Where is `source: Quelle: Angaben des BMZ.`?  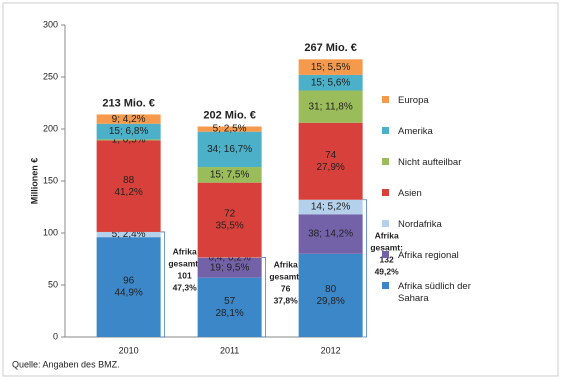
source: Quelle: Angaben des BMZ. is located at coordinates (66, 364).